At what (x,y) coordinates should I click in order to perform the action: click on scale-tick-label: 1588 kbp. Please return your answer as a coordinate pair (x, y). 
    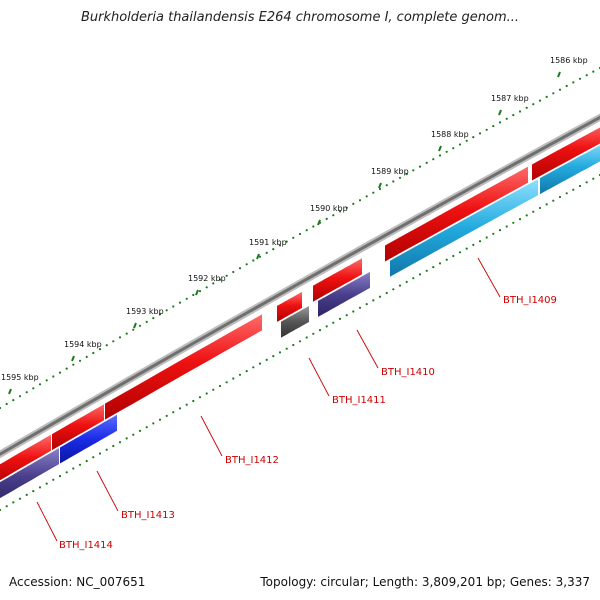
    Looking at the image, I should click on (450, 134).